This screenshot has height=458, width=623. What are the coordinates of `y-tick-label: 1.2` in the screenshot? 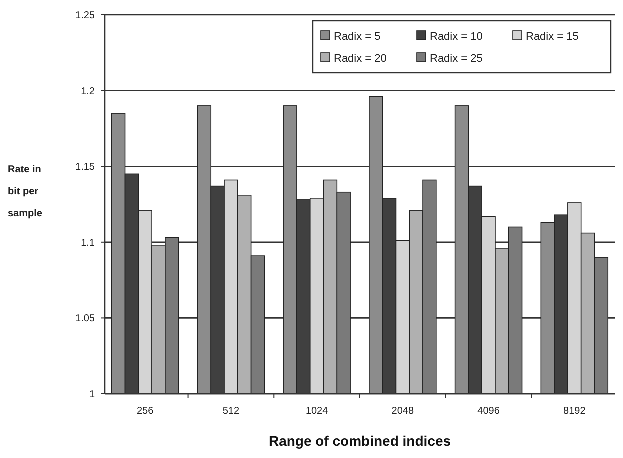 It's located at (88, 92).